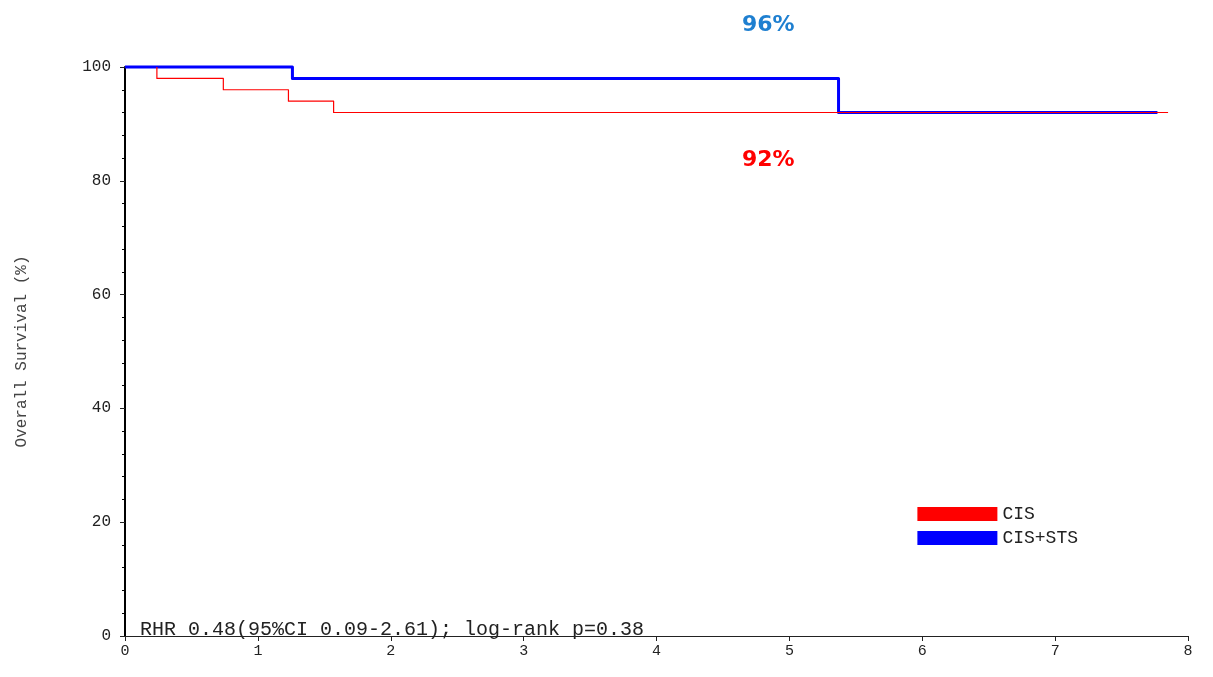 The height and width of the screenshot is (677, 1213). Describe the element at coordinates (1055, 651) in the screenshot. I see `x-tick-label: 7` at that location.